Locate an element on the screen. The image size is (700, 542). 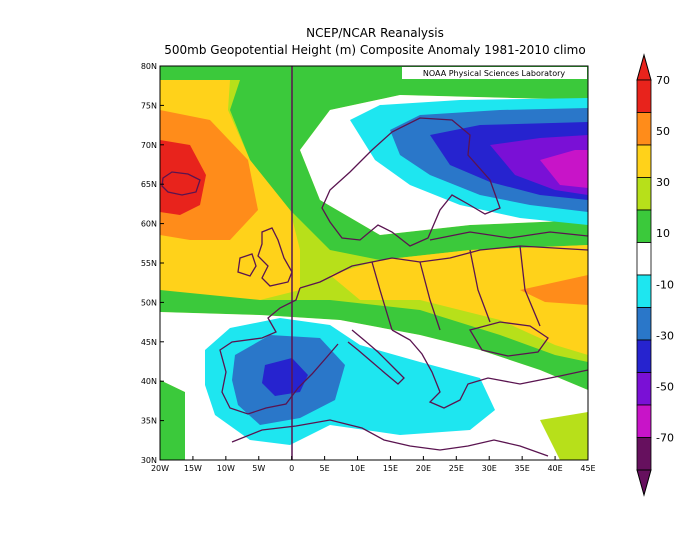
coast-iceland is located at coordinates (181, 183).